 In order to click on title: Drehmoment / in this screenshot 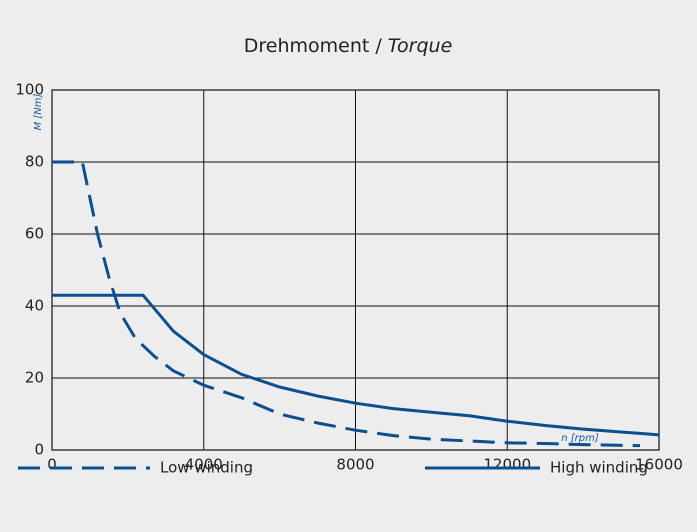, I will do `click(313, 46)`.